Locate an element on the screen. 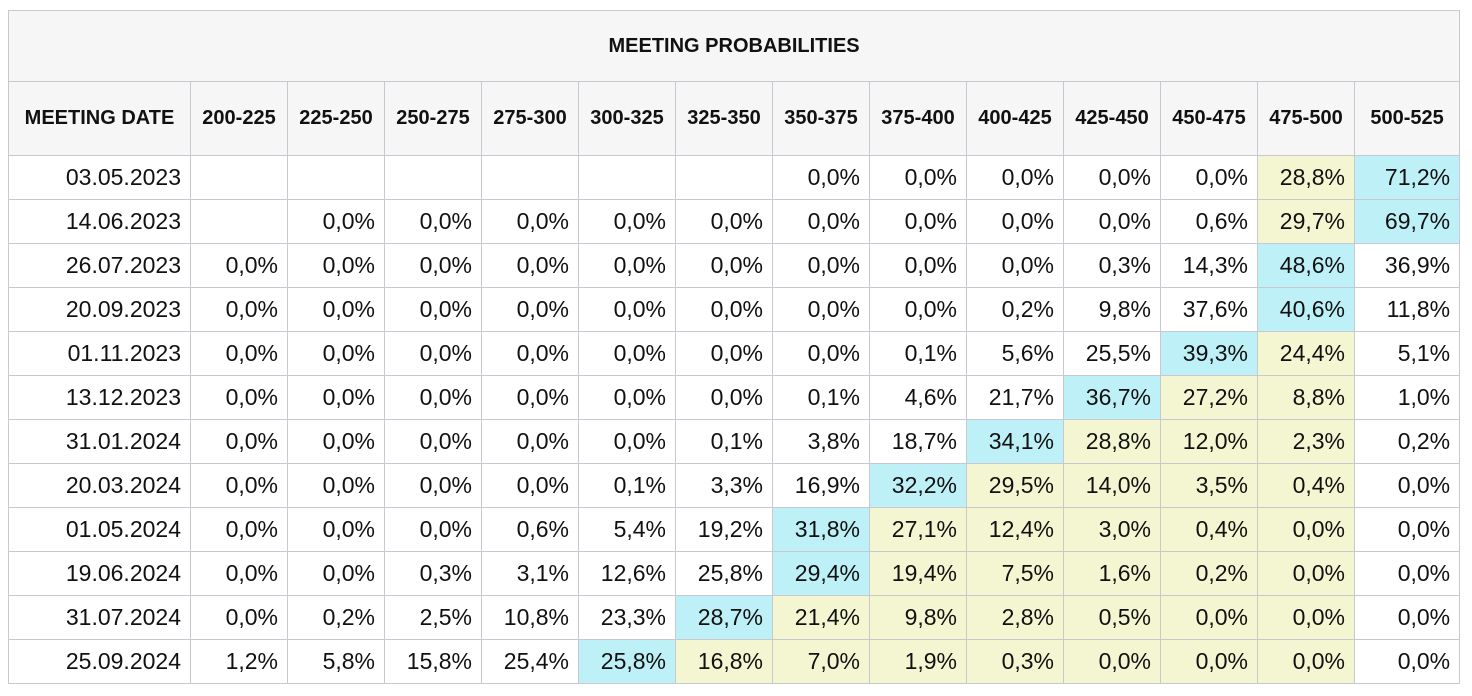 This screenshot has height=696, width=1472. meeting-date-cell: 31.01.2024 is located at coordinates (99, 441).